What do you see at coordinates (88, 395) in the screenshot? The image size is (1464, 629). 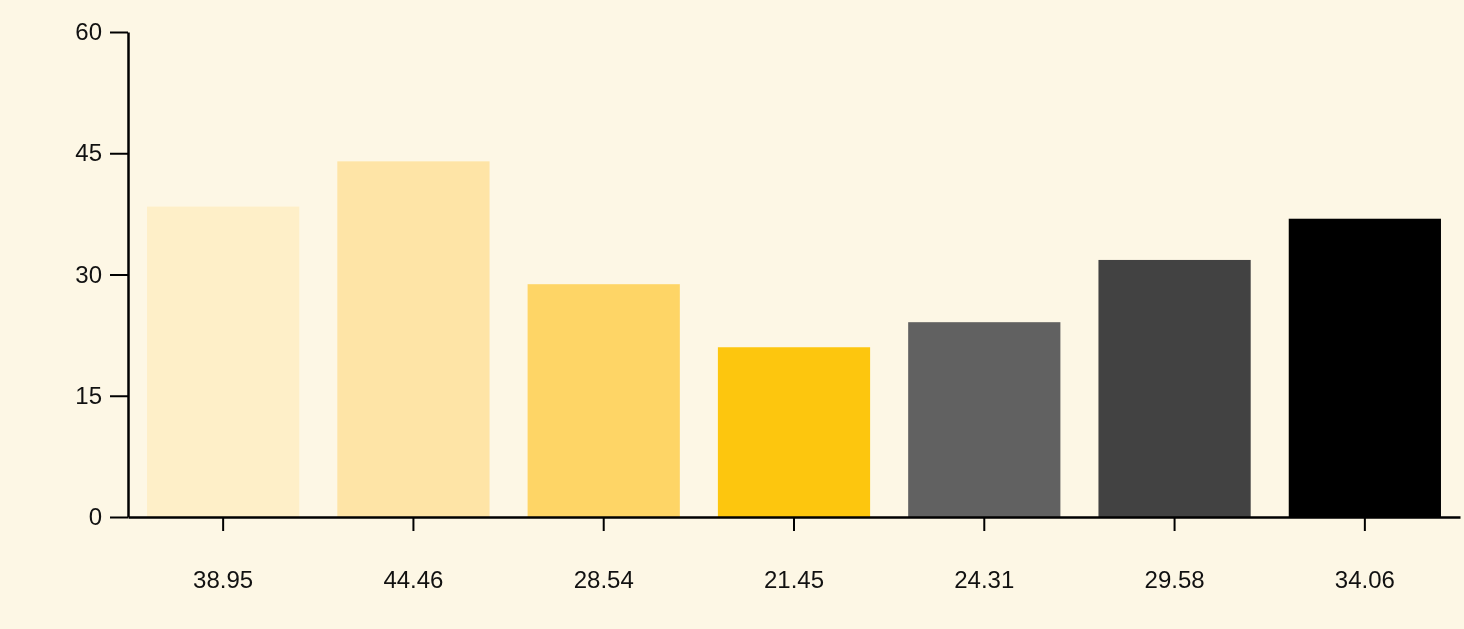 I see `y-tick-label: 15` at bounding box center [88, 395].